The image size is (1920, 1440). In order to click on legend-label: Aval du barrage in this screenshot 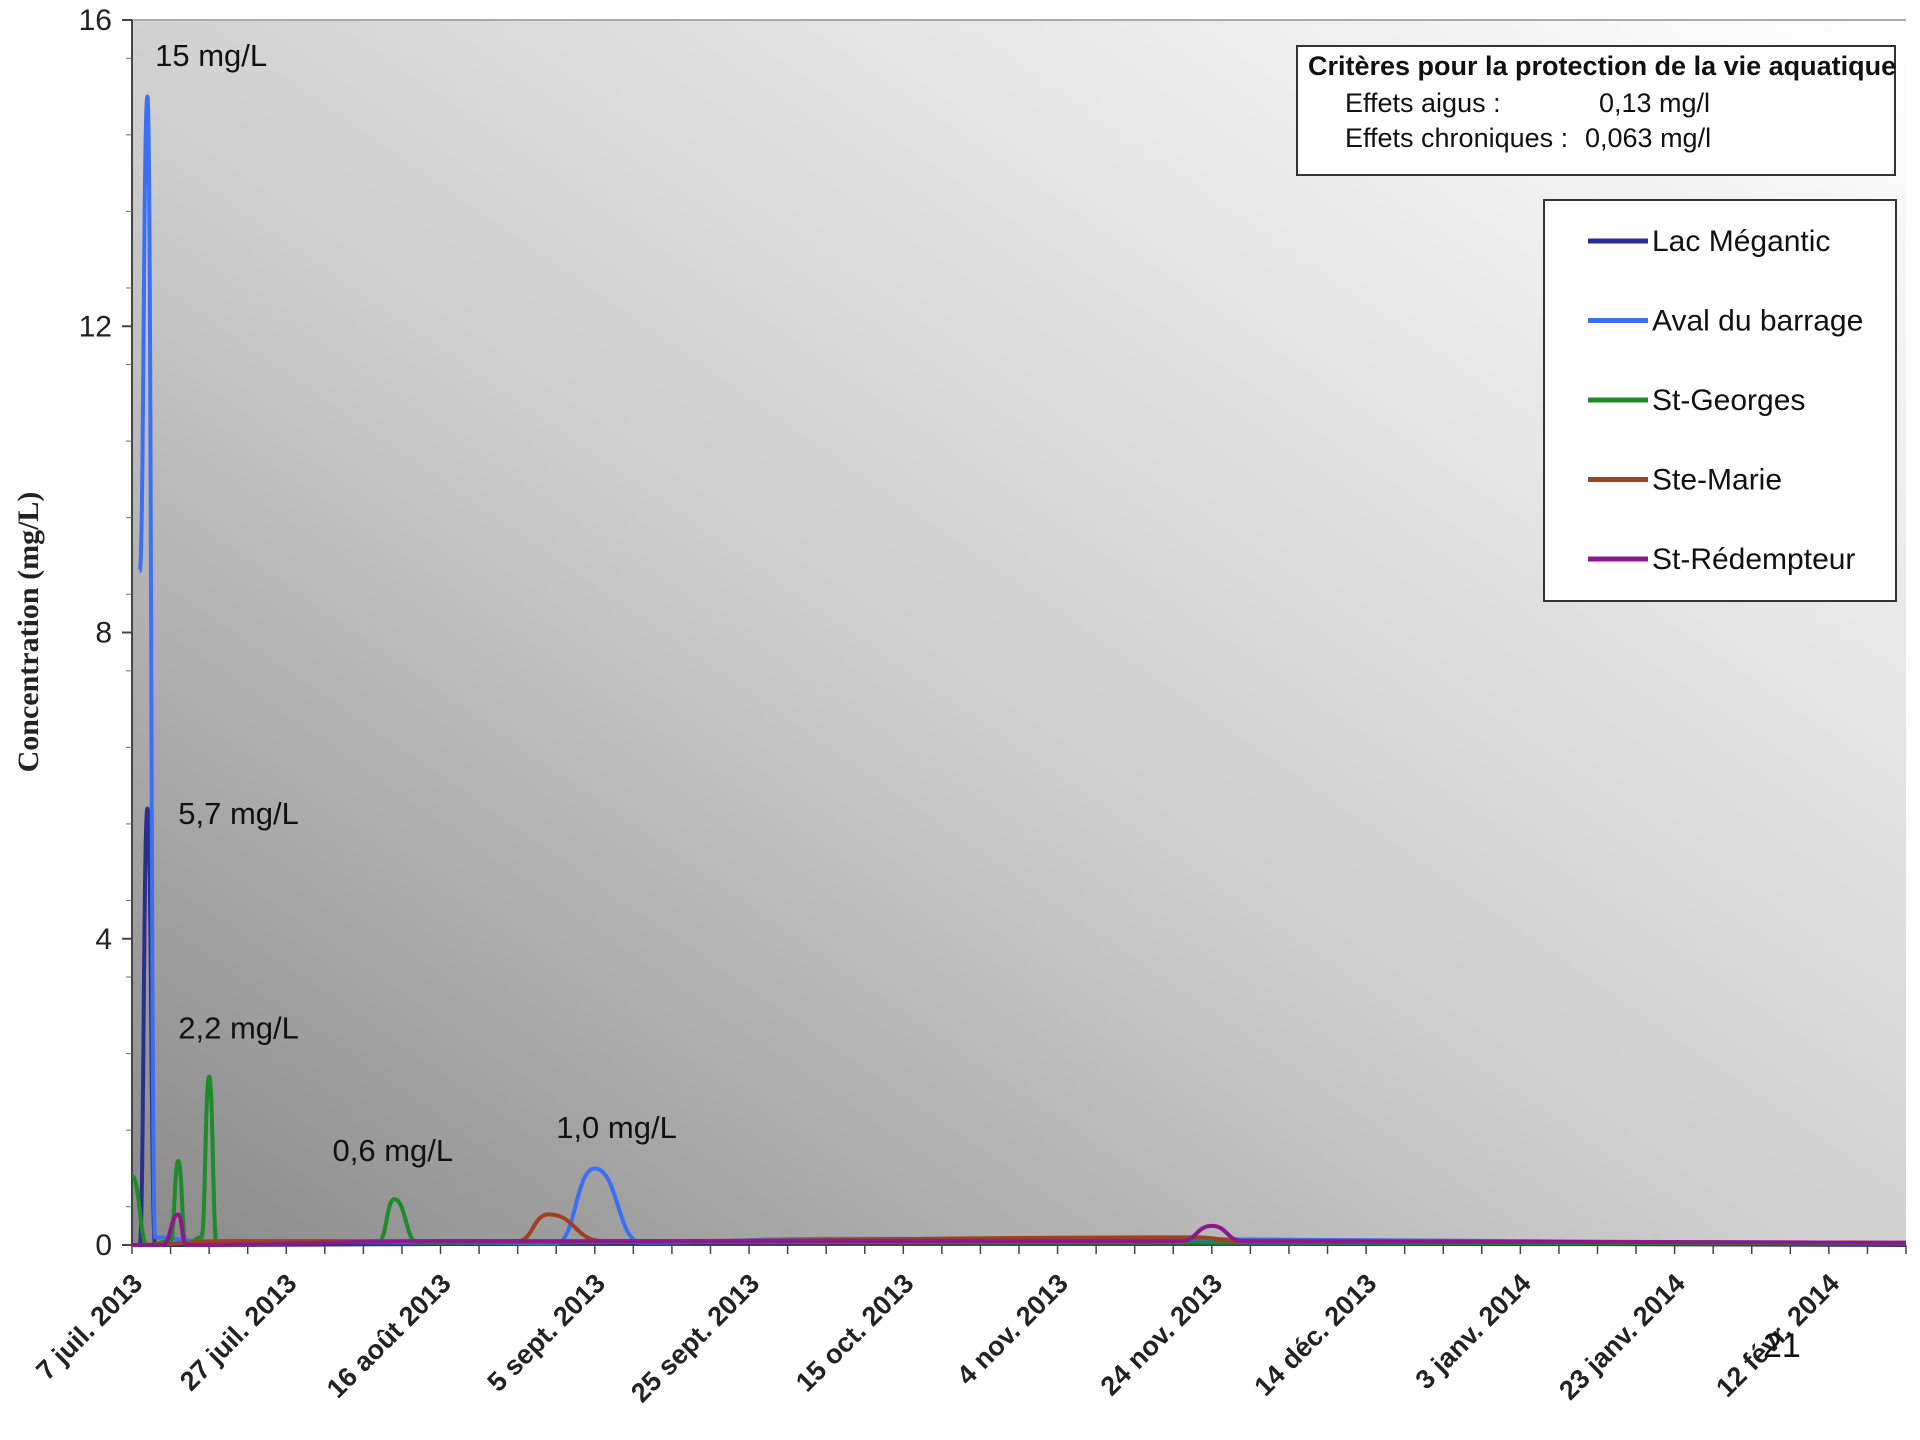, I will do `click(1757, 321)`.